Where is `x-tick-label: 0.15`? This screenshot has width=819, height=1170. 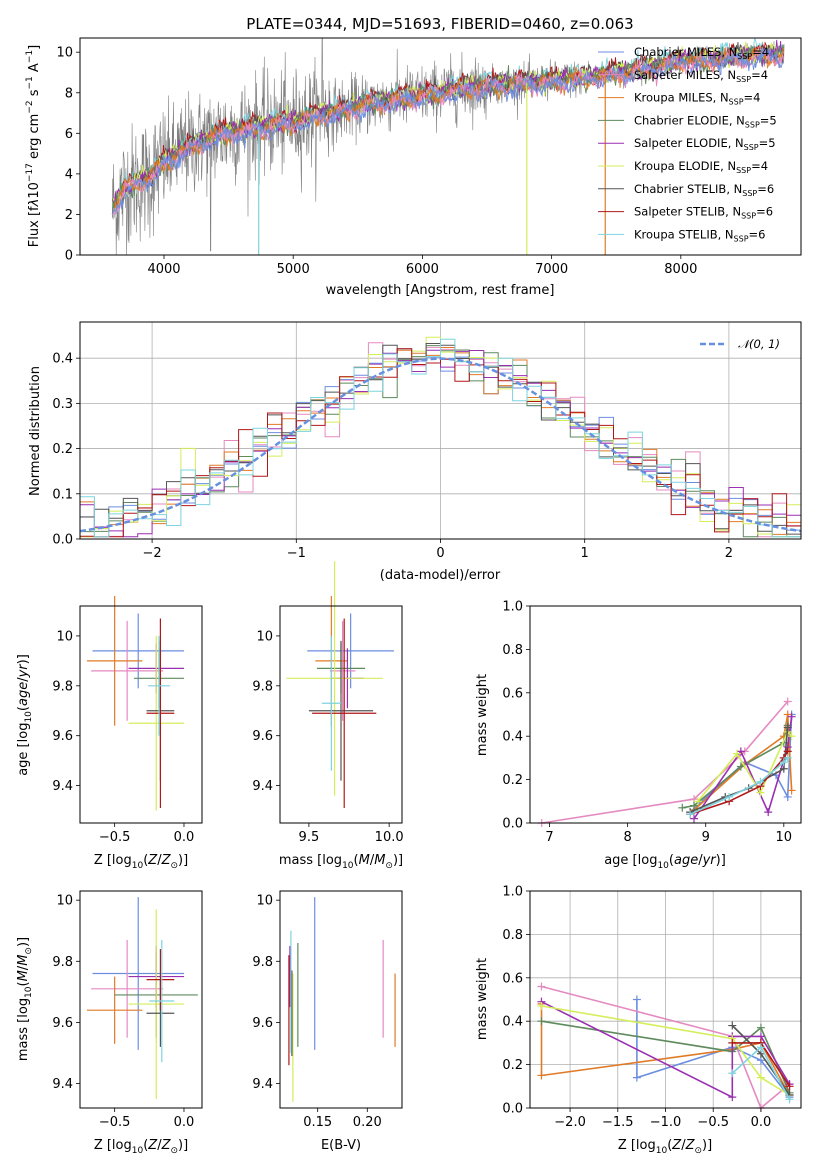
x-tick-label: 0.15 is located at coordinates (317, 1122).